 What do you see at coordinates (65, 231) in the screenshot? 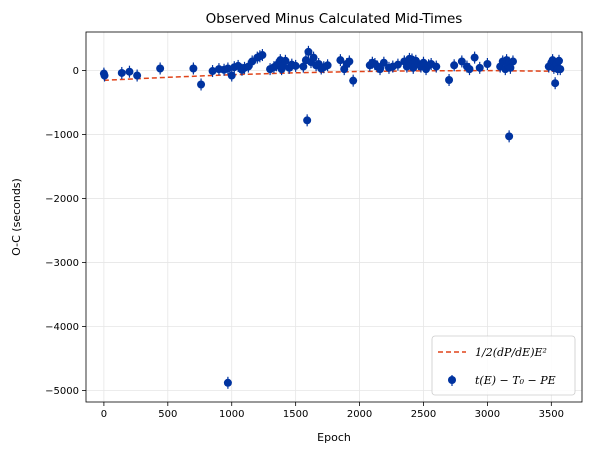
I see `y-axis: 0 −1000 −2000 −3000 −4000 −5000` at bounding box center [65, 231].